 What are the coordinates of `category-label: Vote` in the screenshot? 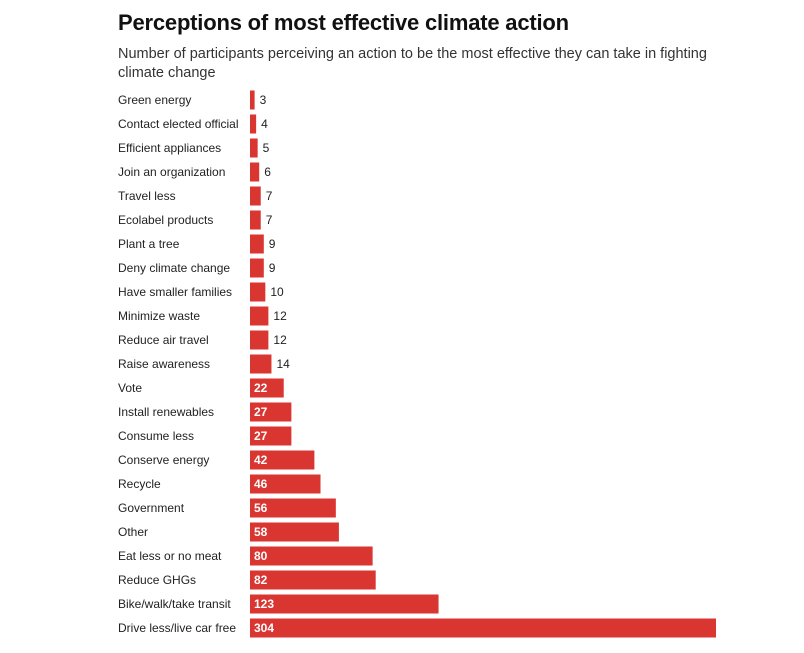 It's located at (130, 388).